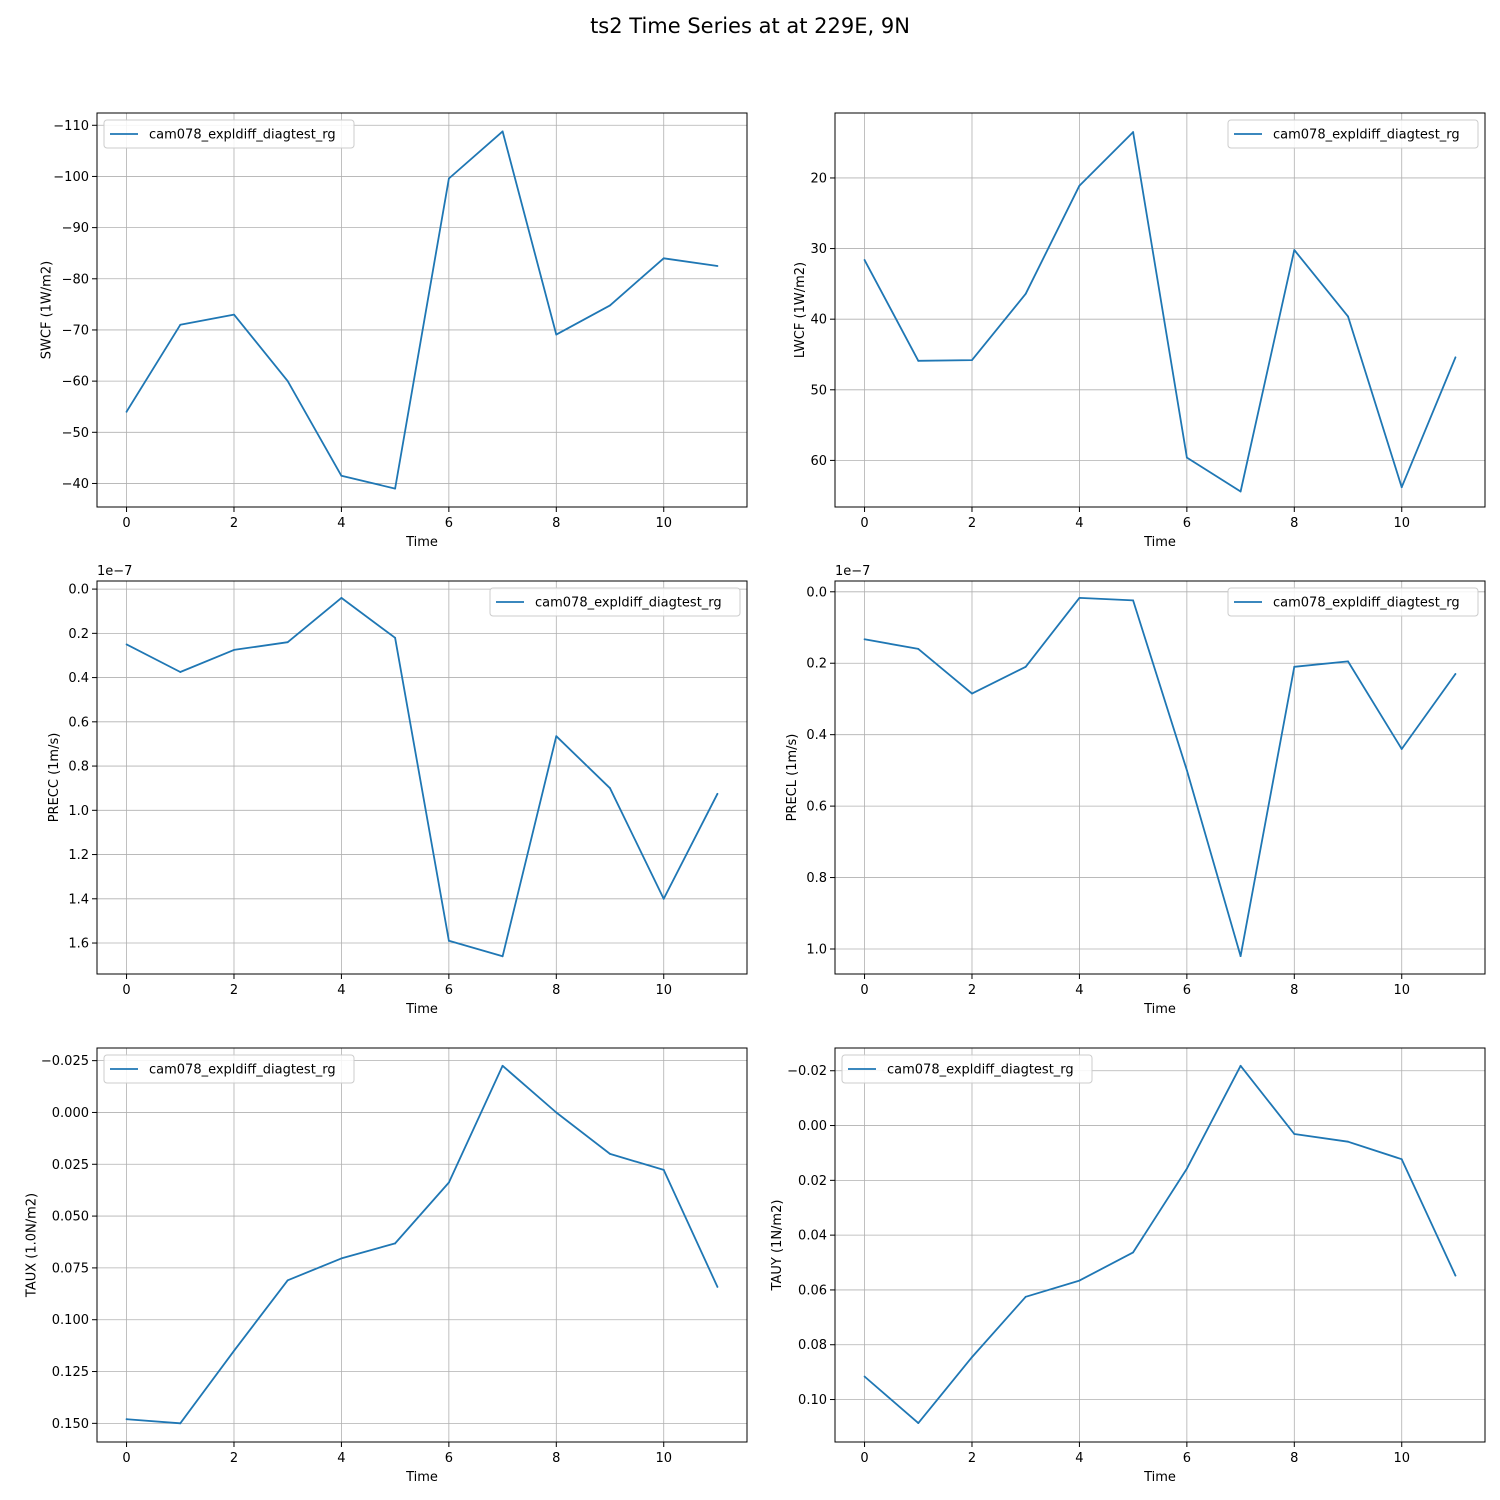 Image resolution: width=1500 pixels, height=1500 pixels. I want to click on y-tick-label: −40, so click(75, 484).